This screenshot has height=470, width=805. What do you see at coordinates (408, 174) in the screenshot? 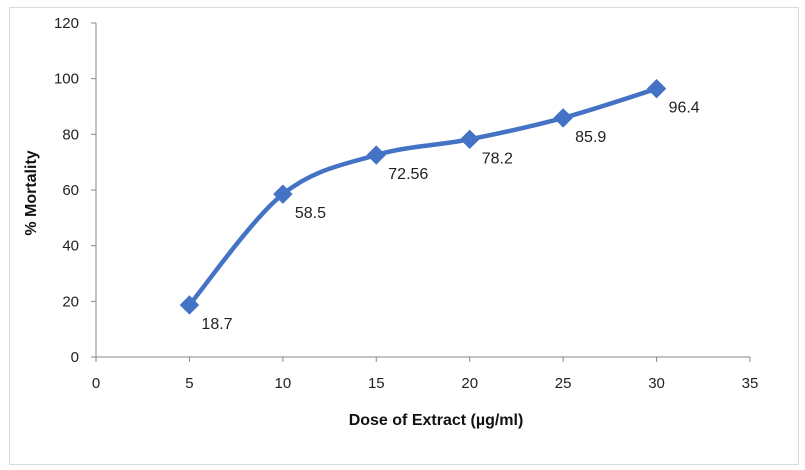
I see `data-label: 72.56` at bounding box center [408, 174].